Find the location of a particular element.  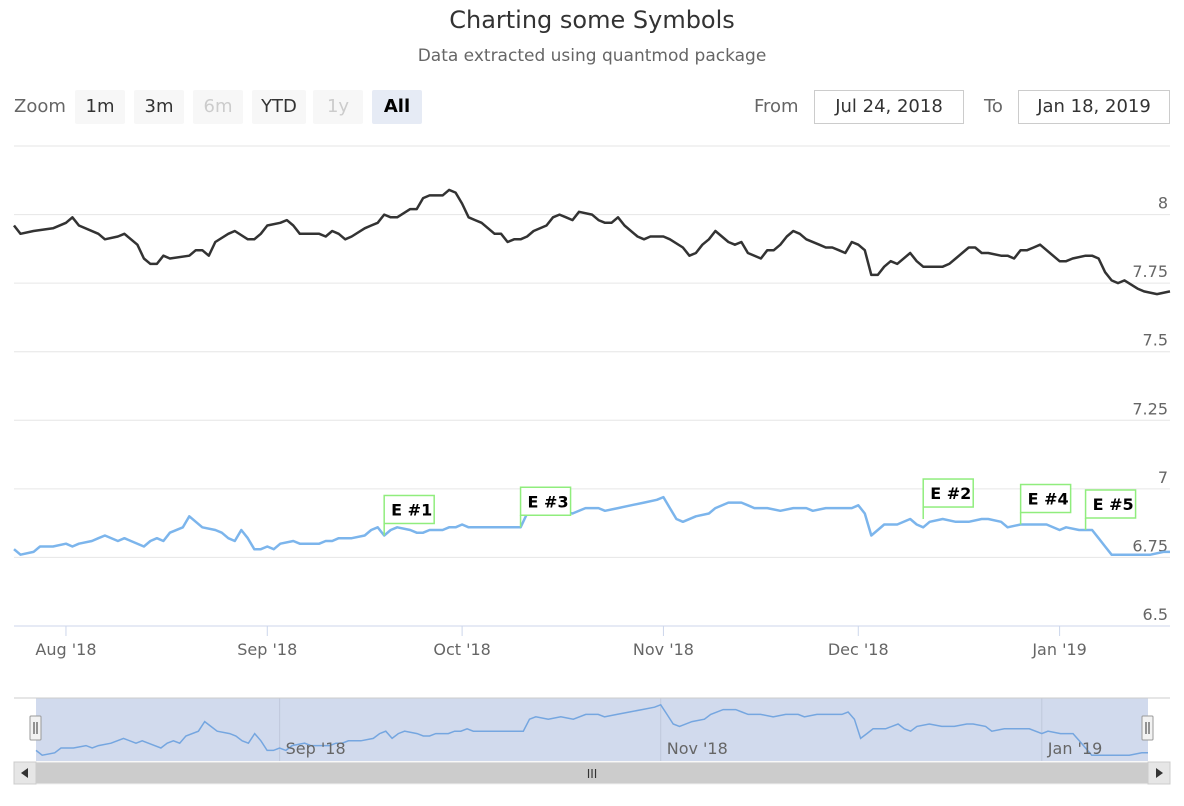

navigator: Sep '18 Nov '18 Jan '19 is located at coordinates (592, 729).